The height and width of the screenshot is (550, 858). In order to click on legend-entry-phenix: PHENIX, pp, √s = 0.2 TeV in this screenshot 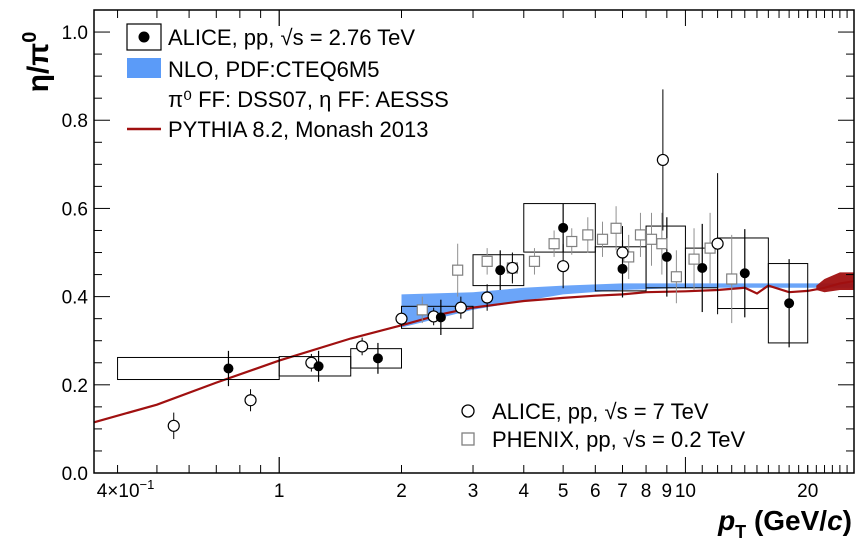, I will do `click(619, 439)`.